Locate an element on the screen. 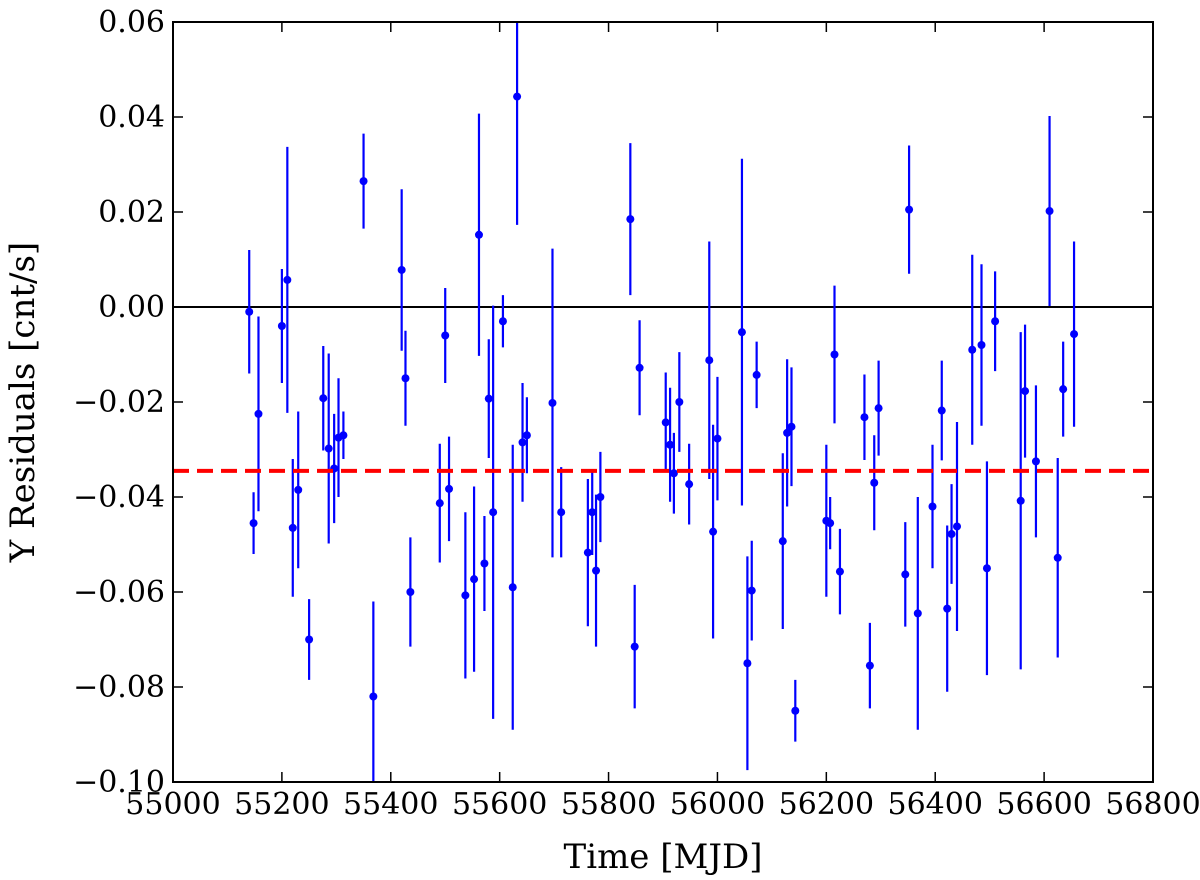 The height and width of the screenshot is (880, 1200). x-tick-label: 55200 is located at coordinates (281, 804).